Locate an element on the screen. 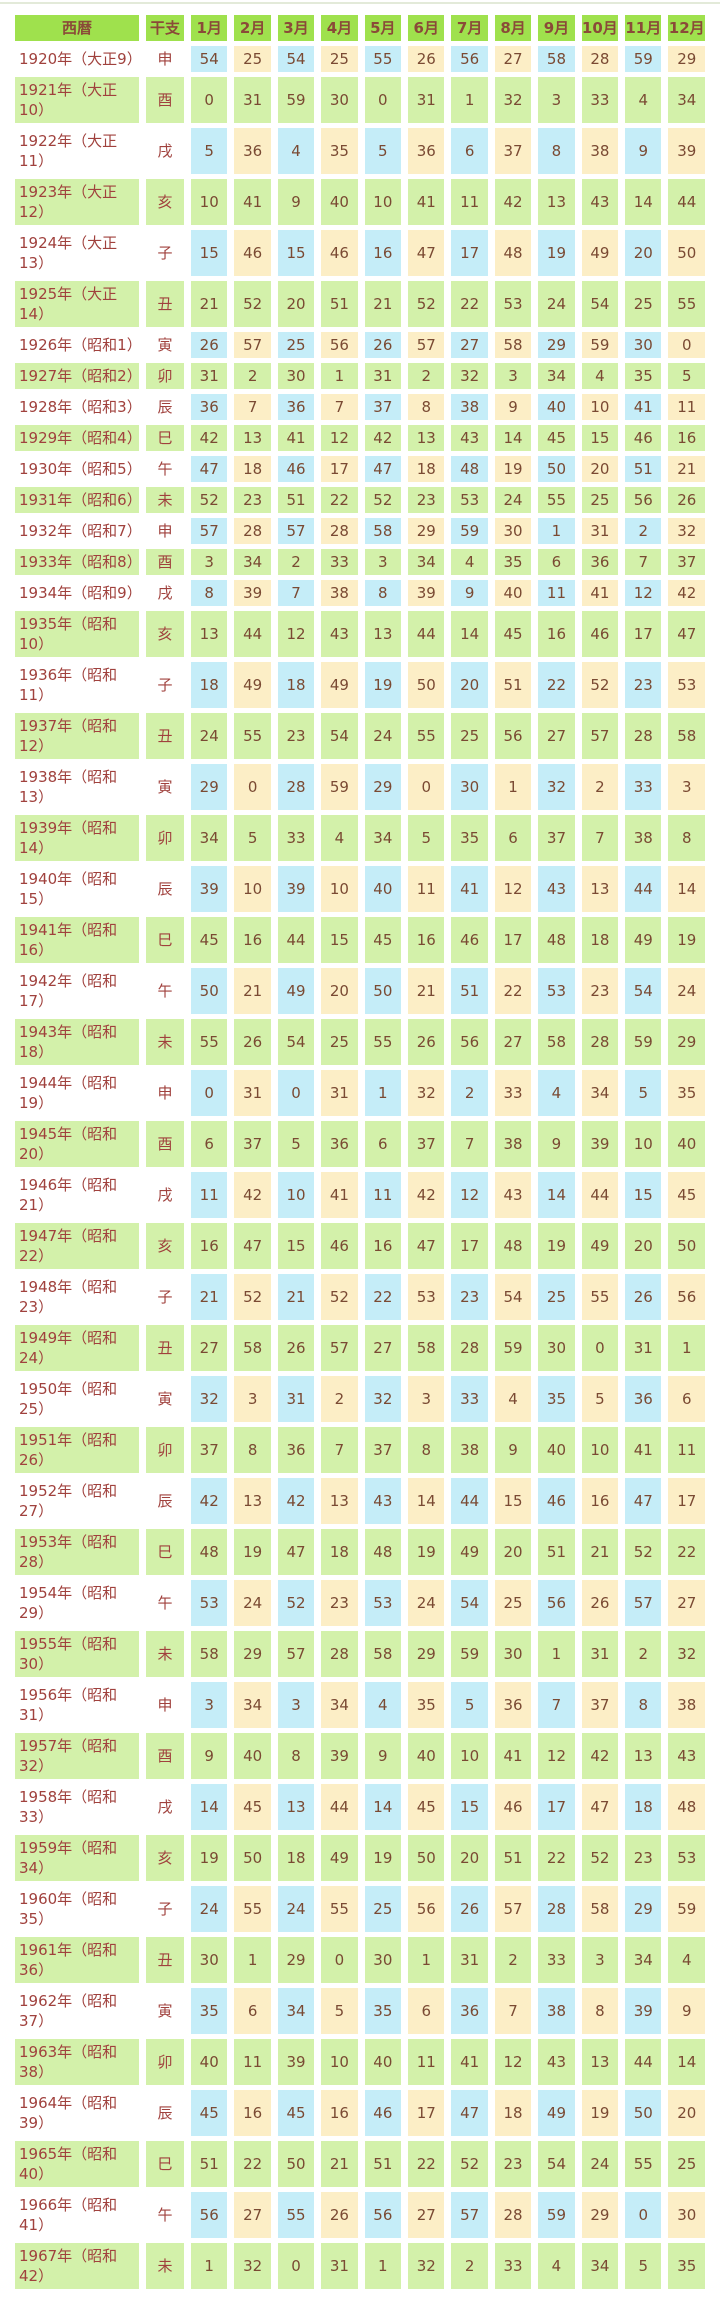 Image resolution: width=720 pixels, height=2302 pixels. month-value-cell: 53 is located at coordinates (513, 304).